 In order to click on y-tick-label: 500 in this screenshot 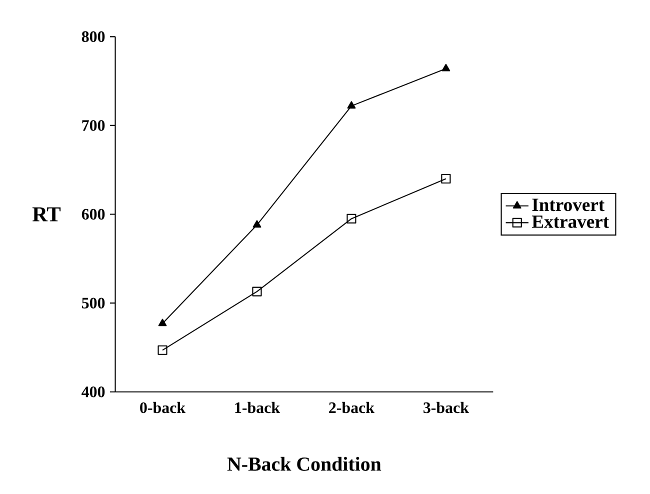, I will do `click(93, 303)`.